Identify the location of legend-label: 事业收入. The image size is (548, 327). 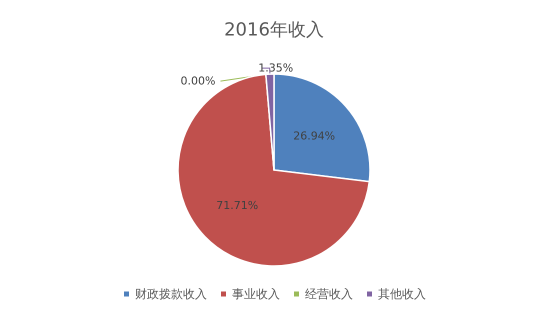
(256, 294).